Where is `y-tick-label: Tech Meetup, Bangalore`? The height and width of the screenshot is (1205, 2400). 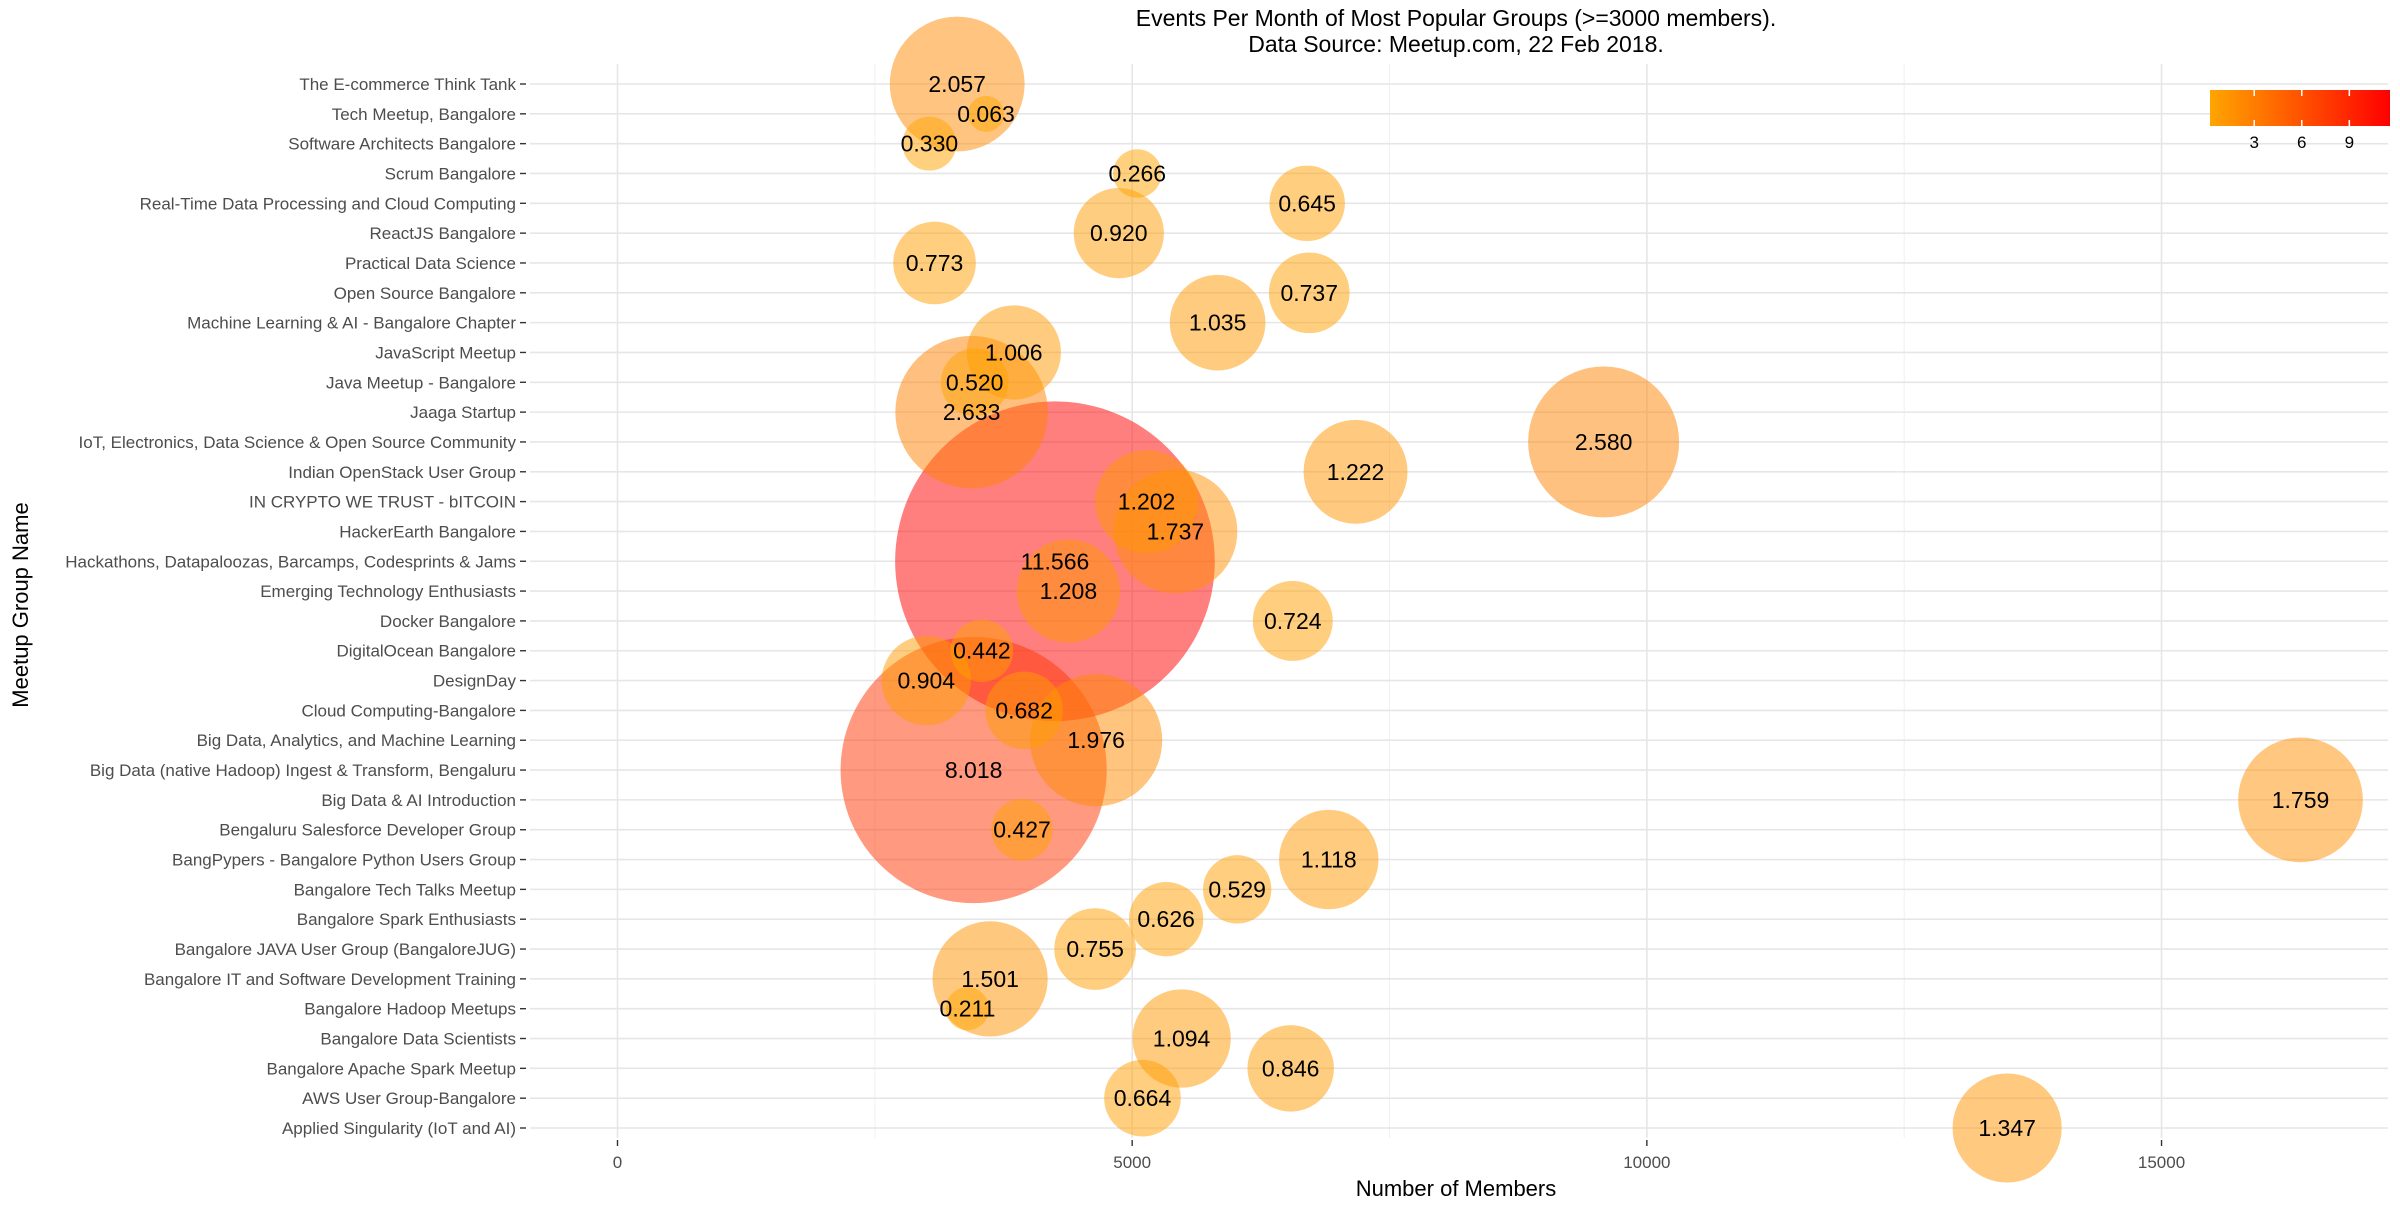 y-tick-label: Tech Meetup, Bangalore is located at coordinates (424, 114).